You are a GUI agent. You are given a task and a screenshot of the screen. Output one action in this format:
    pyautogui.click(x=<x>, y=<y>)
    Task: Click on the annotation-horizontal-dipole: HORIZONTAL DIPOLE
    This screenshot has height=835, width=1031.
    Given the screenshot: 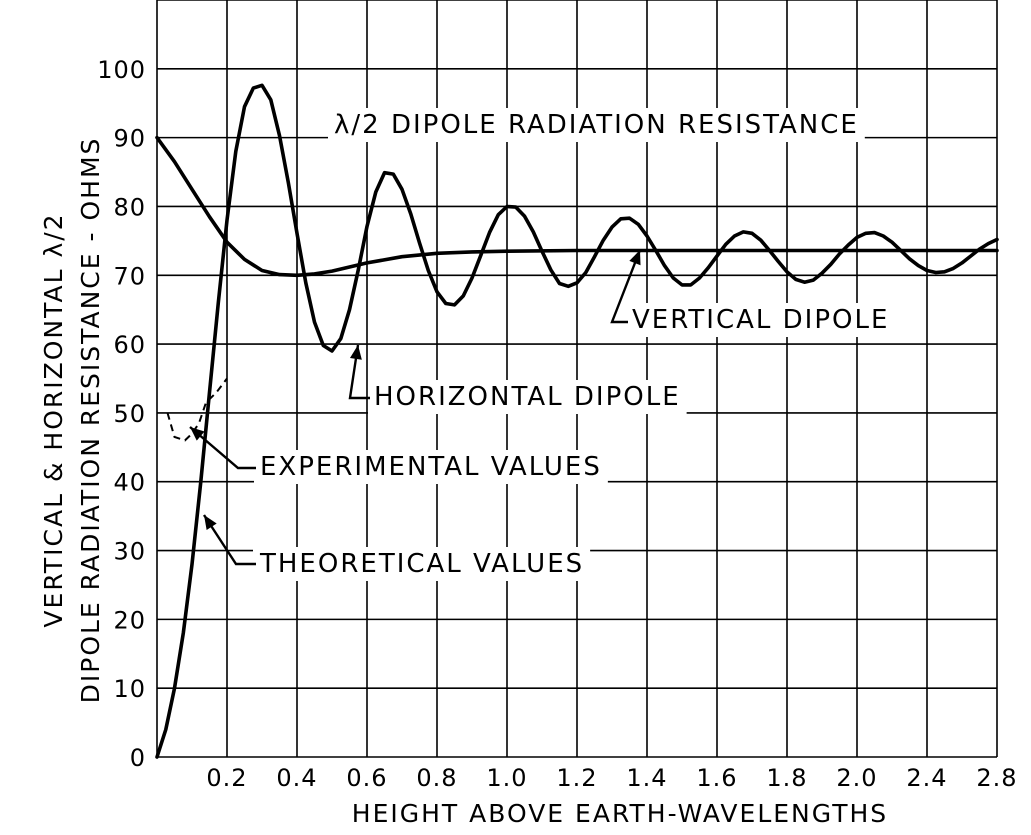 What is the action you would take?
    pyautogui.click(x=527, y=397)
    